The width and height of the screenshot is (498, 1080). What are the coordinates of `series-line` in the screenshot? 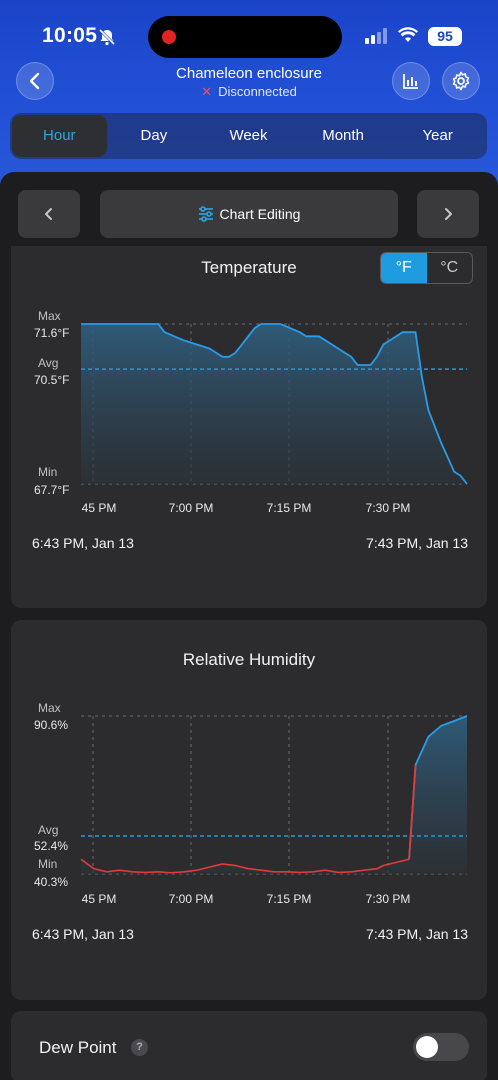 It's located at (274, 404).